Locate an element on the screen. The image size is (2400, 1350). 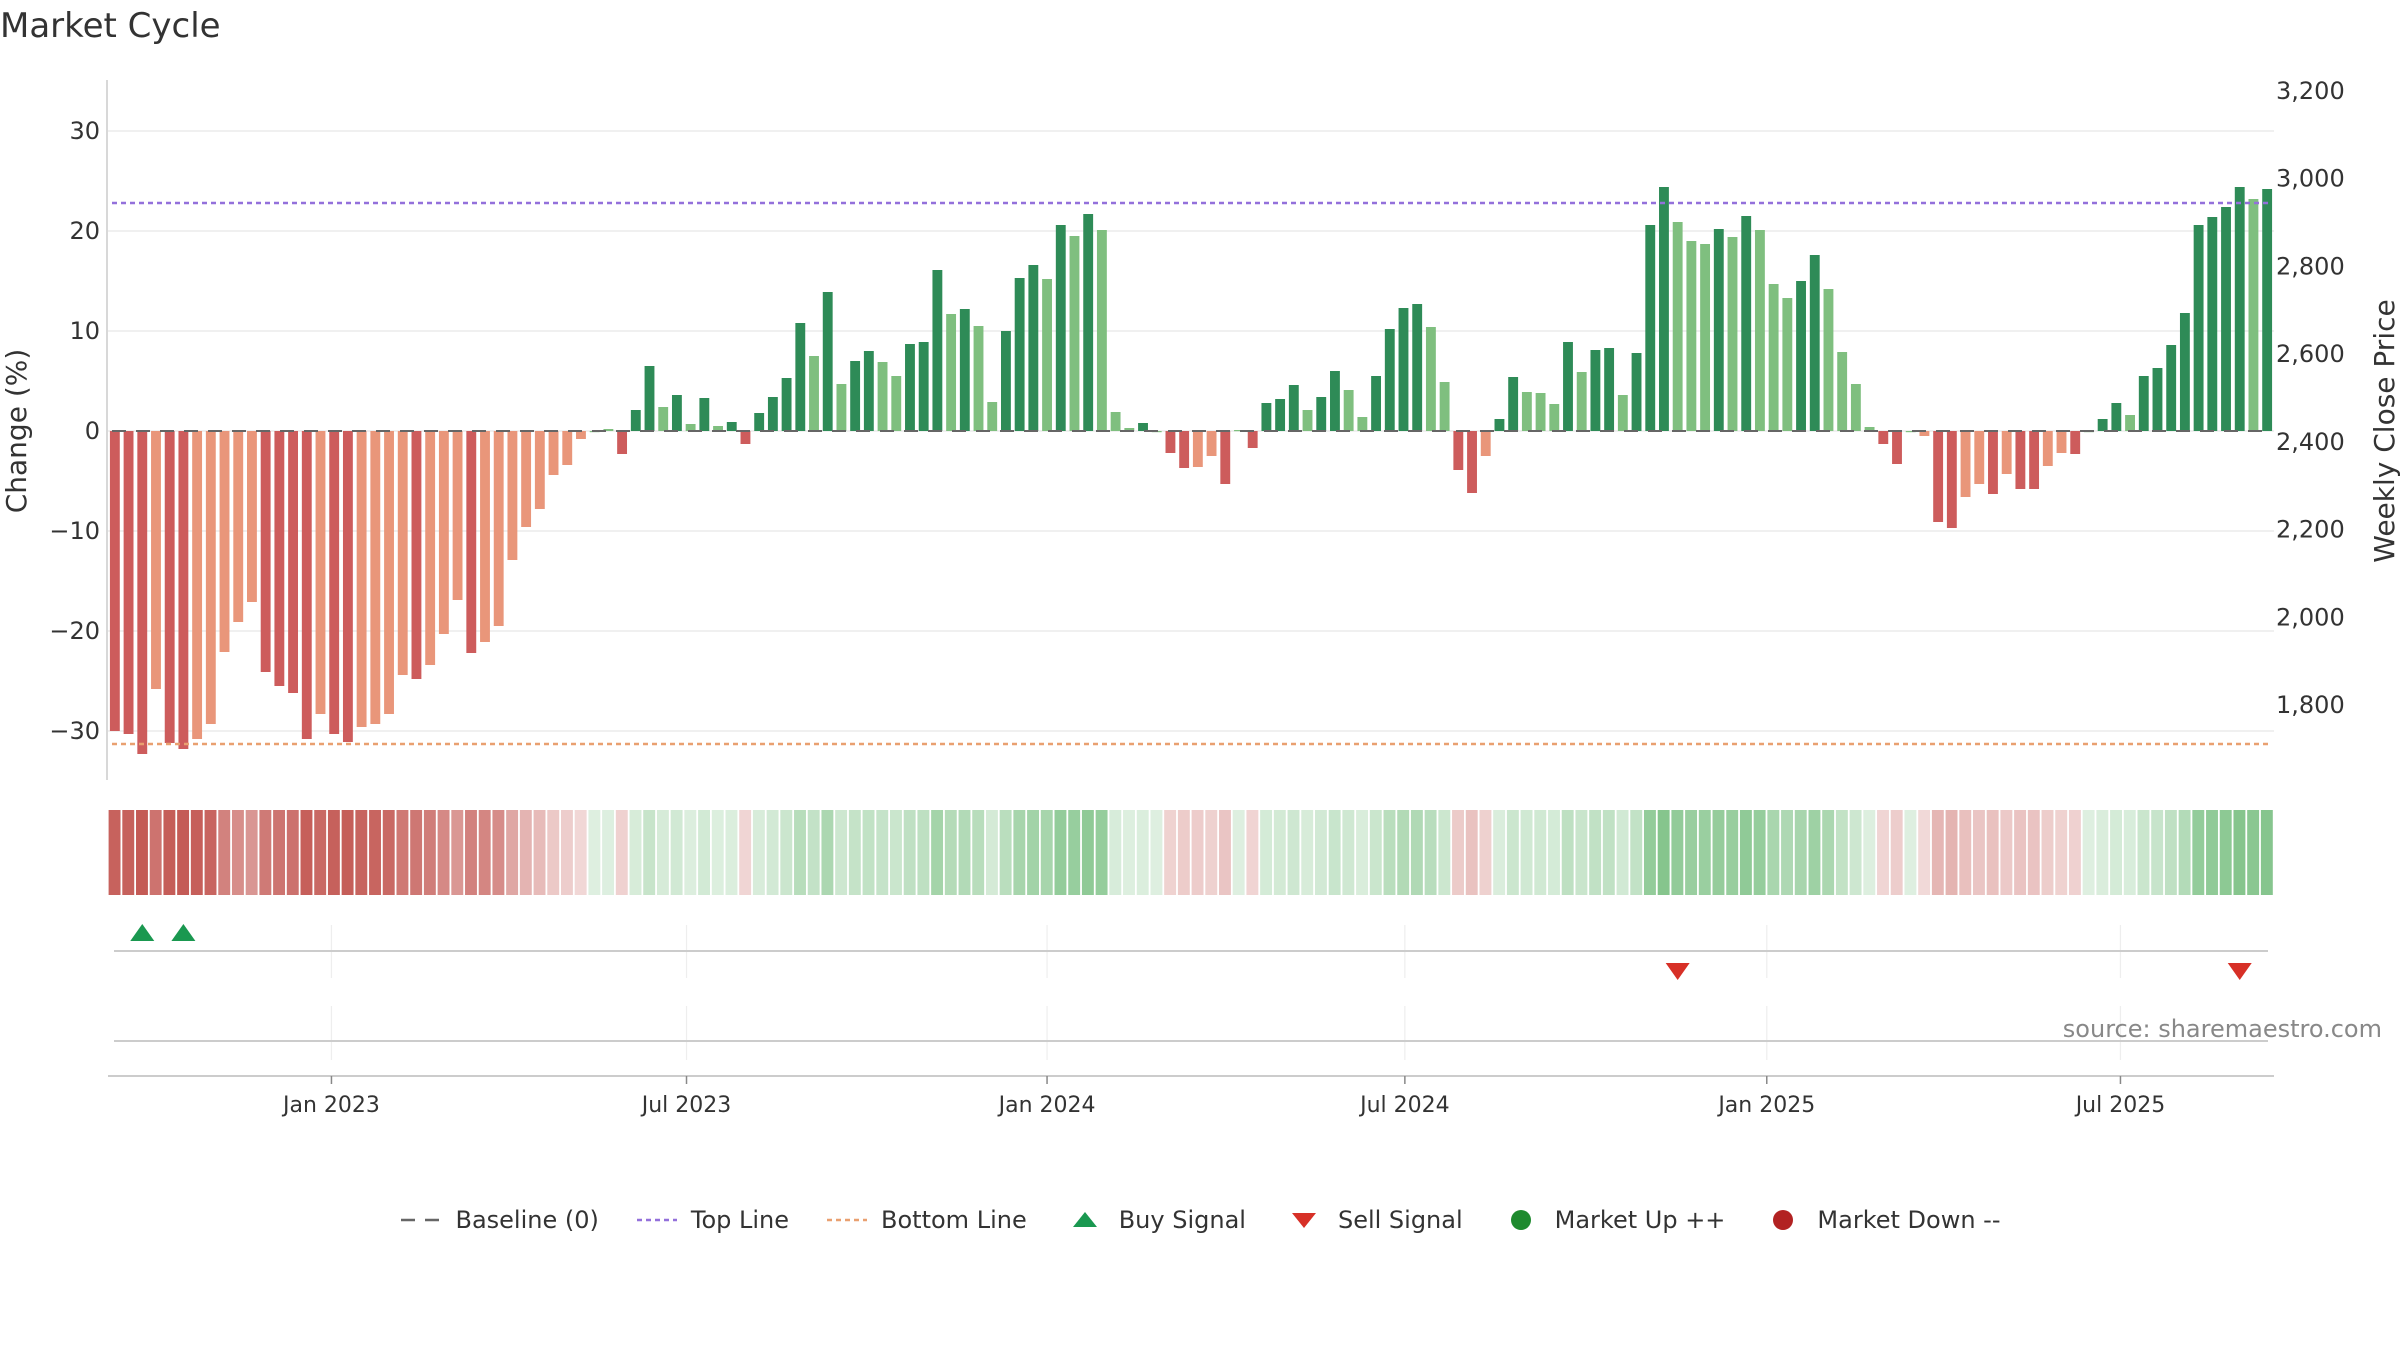
red-down-triangle-icon is located at coordinates (1303, 1220).